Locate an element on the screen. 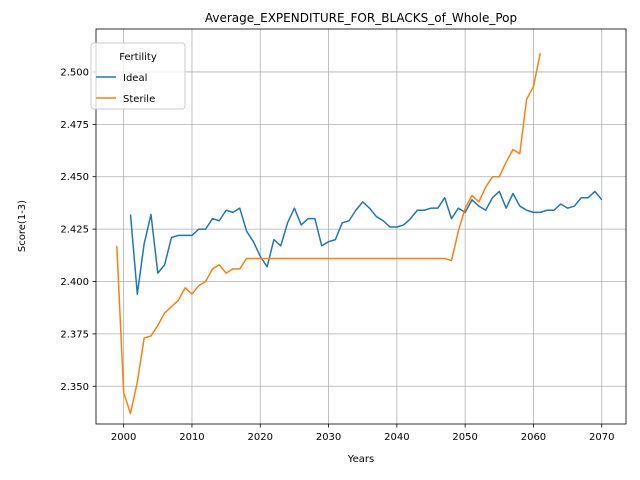 This screenshot has height=480, width=640. y-tick-label: 2.450 is located at coordinates (74, 177).